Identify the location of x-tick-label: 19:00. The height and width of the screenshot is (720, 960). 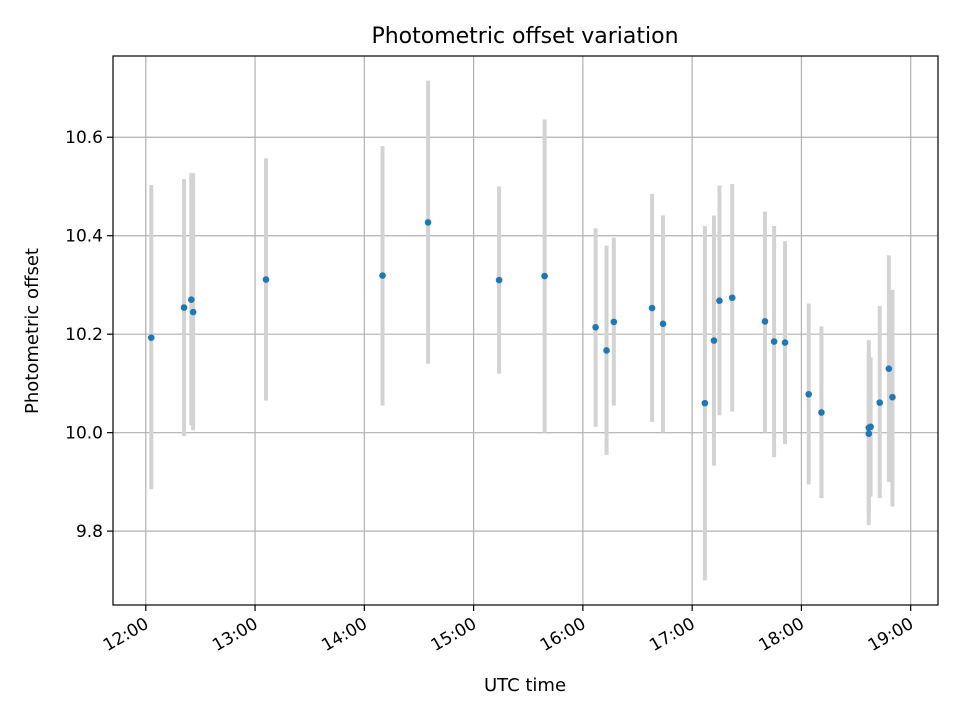
(891, 635).